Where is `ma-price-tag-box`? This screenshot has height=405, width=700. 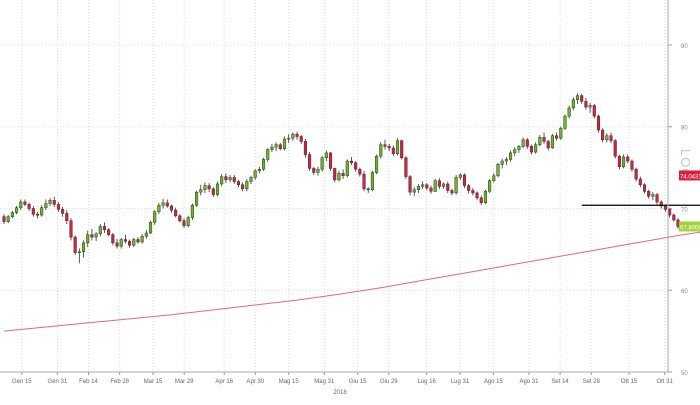 ma-price-tag-box is located at coordinates (689, 175).